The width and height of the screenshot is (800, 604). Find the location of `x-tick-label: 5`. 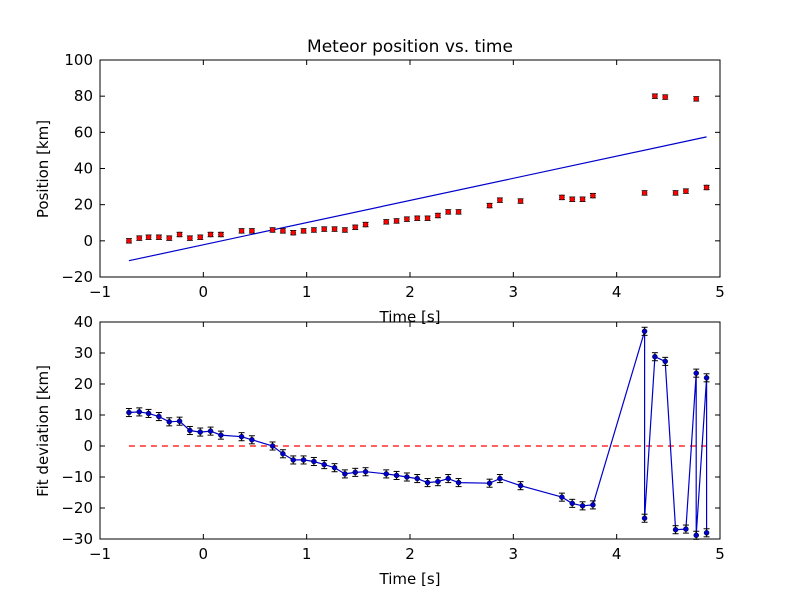

x-tick-label: 5 is located at coordinates (720, 554).